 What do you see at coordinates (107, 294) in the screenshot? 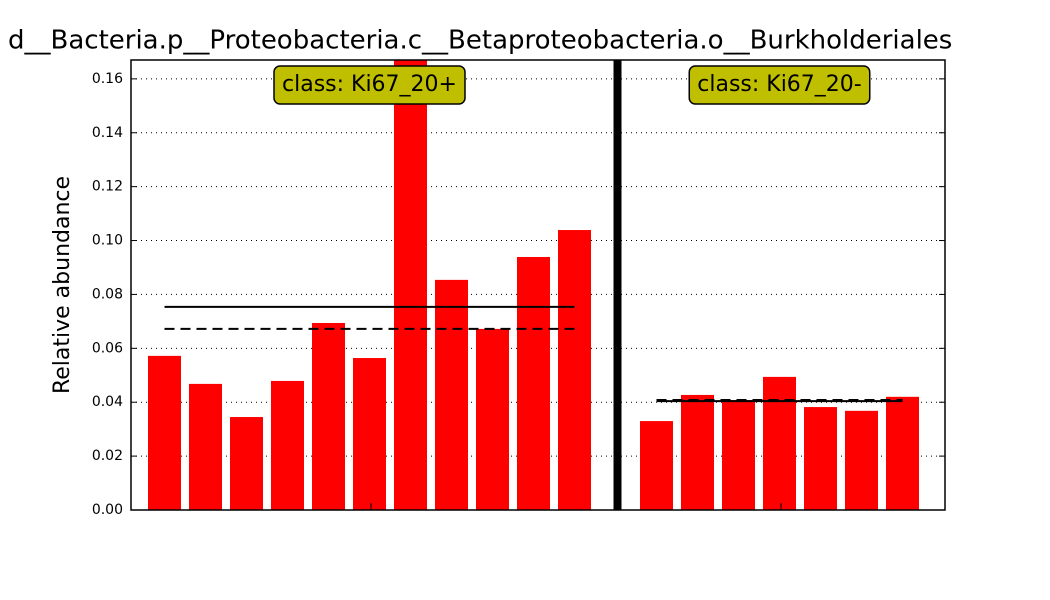
I see `y-tick-label: 0.08` at bounding box center [107, 294].